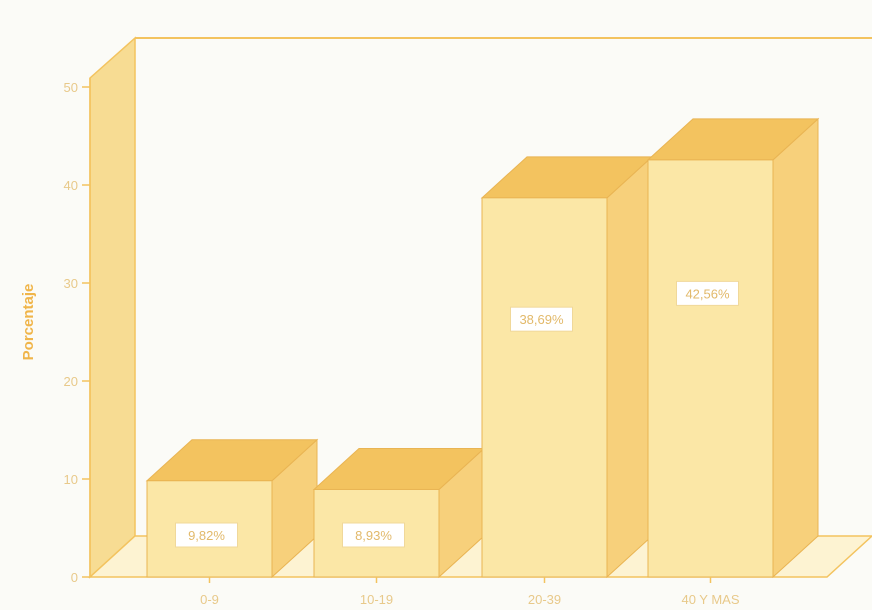 The width and height of the screenshot is (872, 610). What do you see at coordinates (209, 599) in the screenshot?
I see `x-tick-label: 0-9` at bounding box center [209, 599].